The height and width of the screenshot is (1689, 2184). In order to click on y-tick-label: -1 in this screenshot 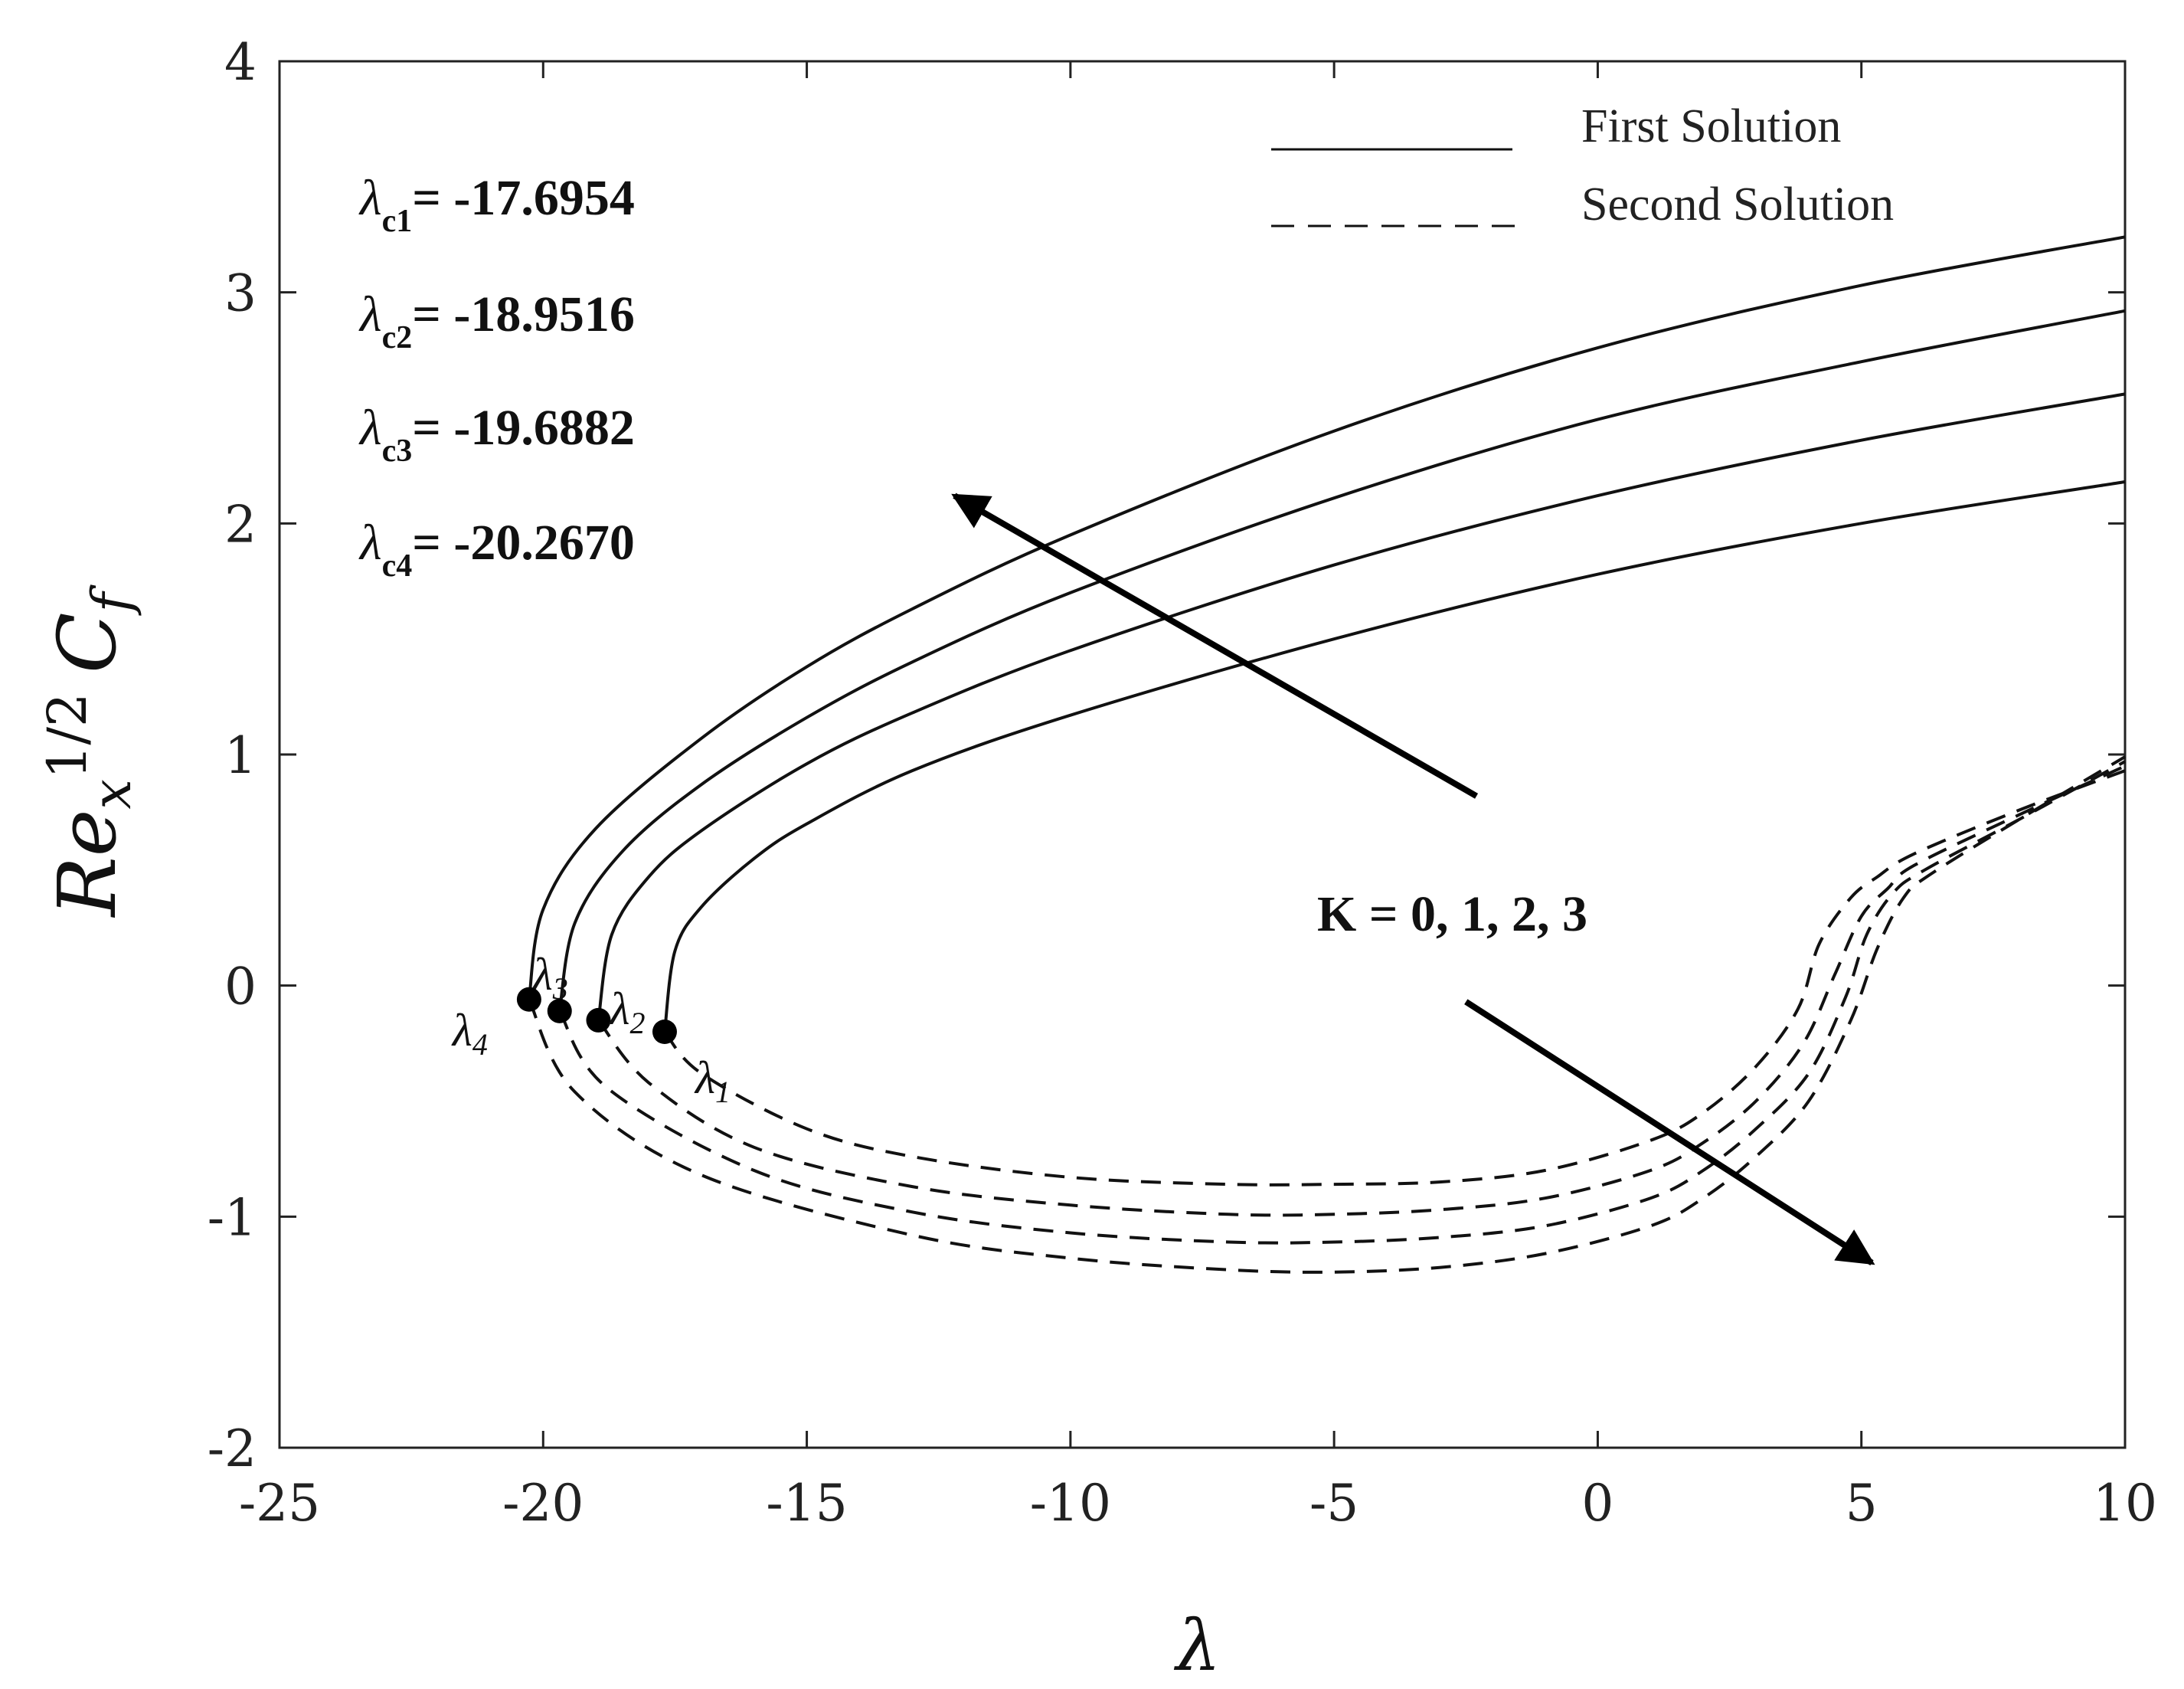, I will do `click(233, 1217)`.